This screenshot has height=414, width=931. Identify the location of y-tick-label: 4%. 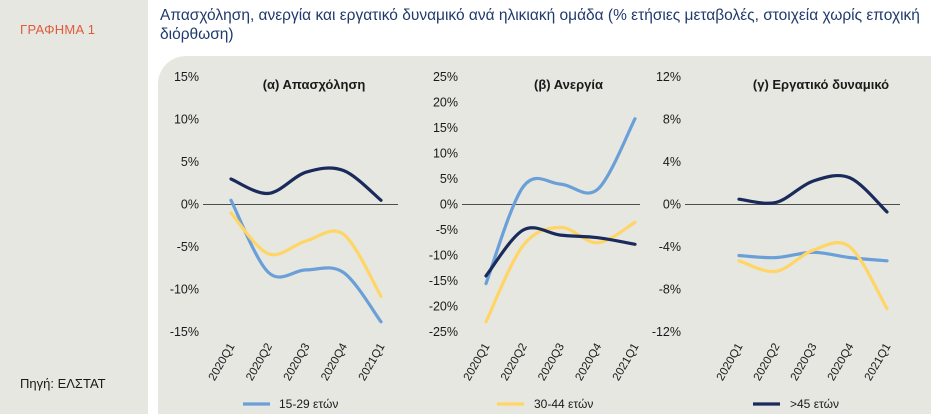
(672, 162).